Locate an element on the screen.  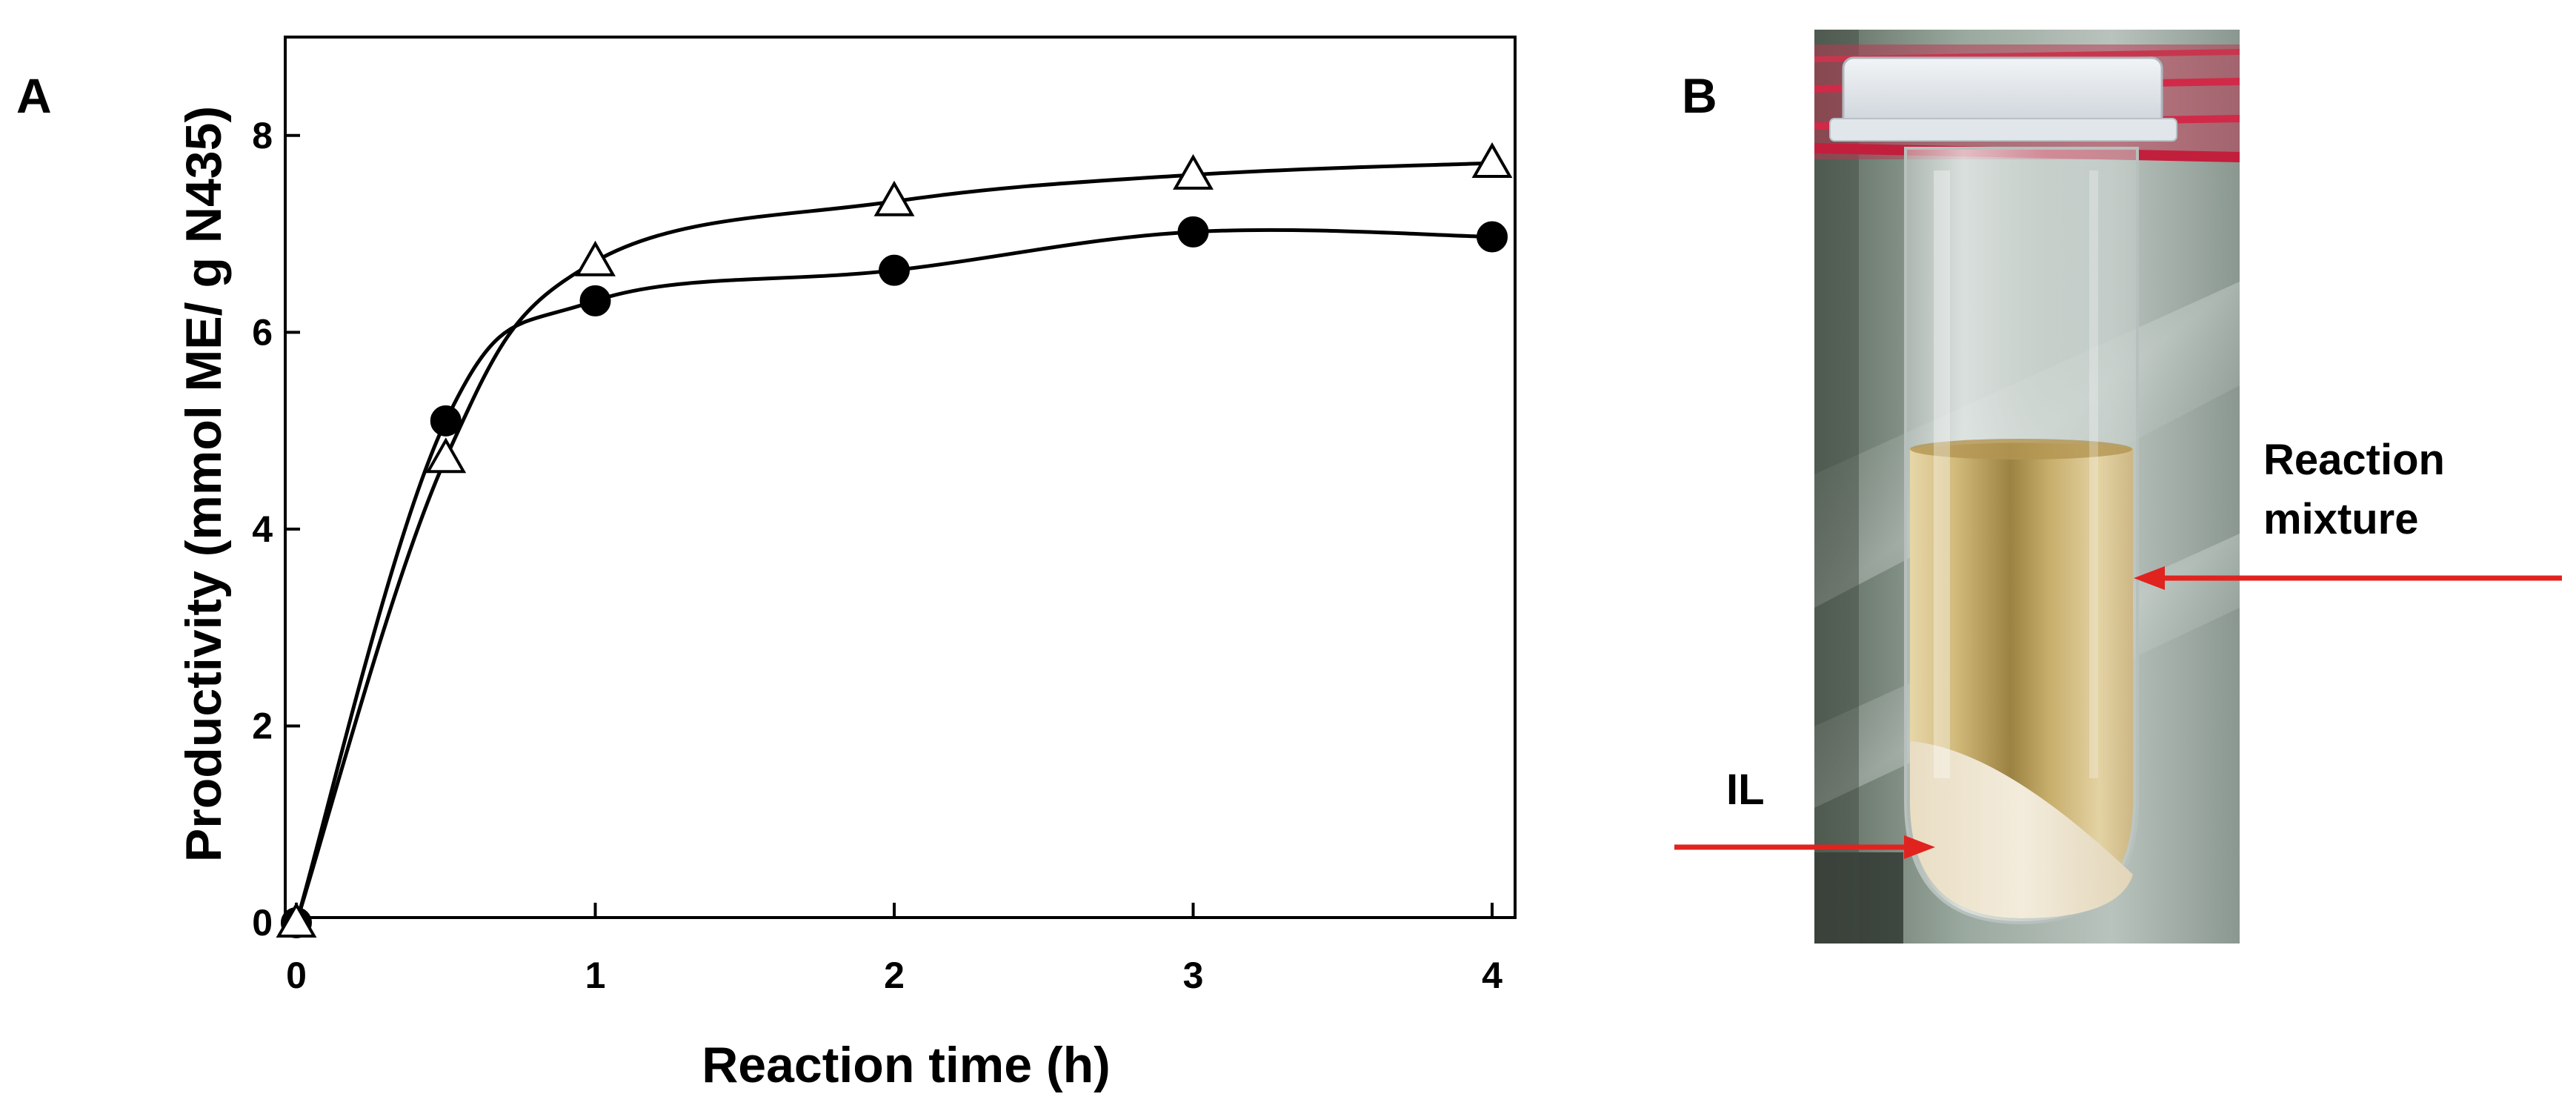
reaction-mixture-arrow is located at coordinates (2348, 578).